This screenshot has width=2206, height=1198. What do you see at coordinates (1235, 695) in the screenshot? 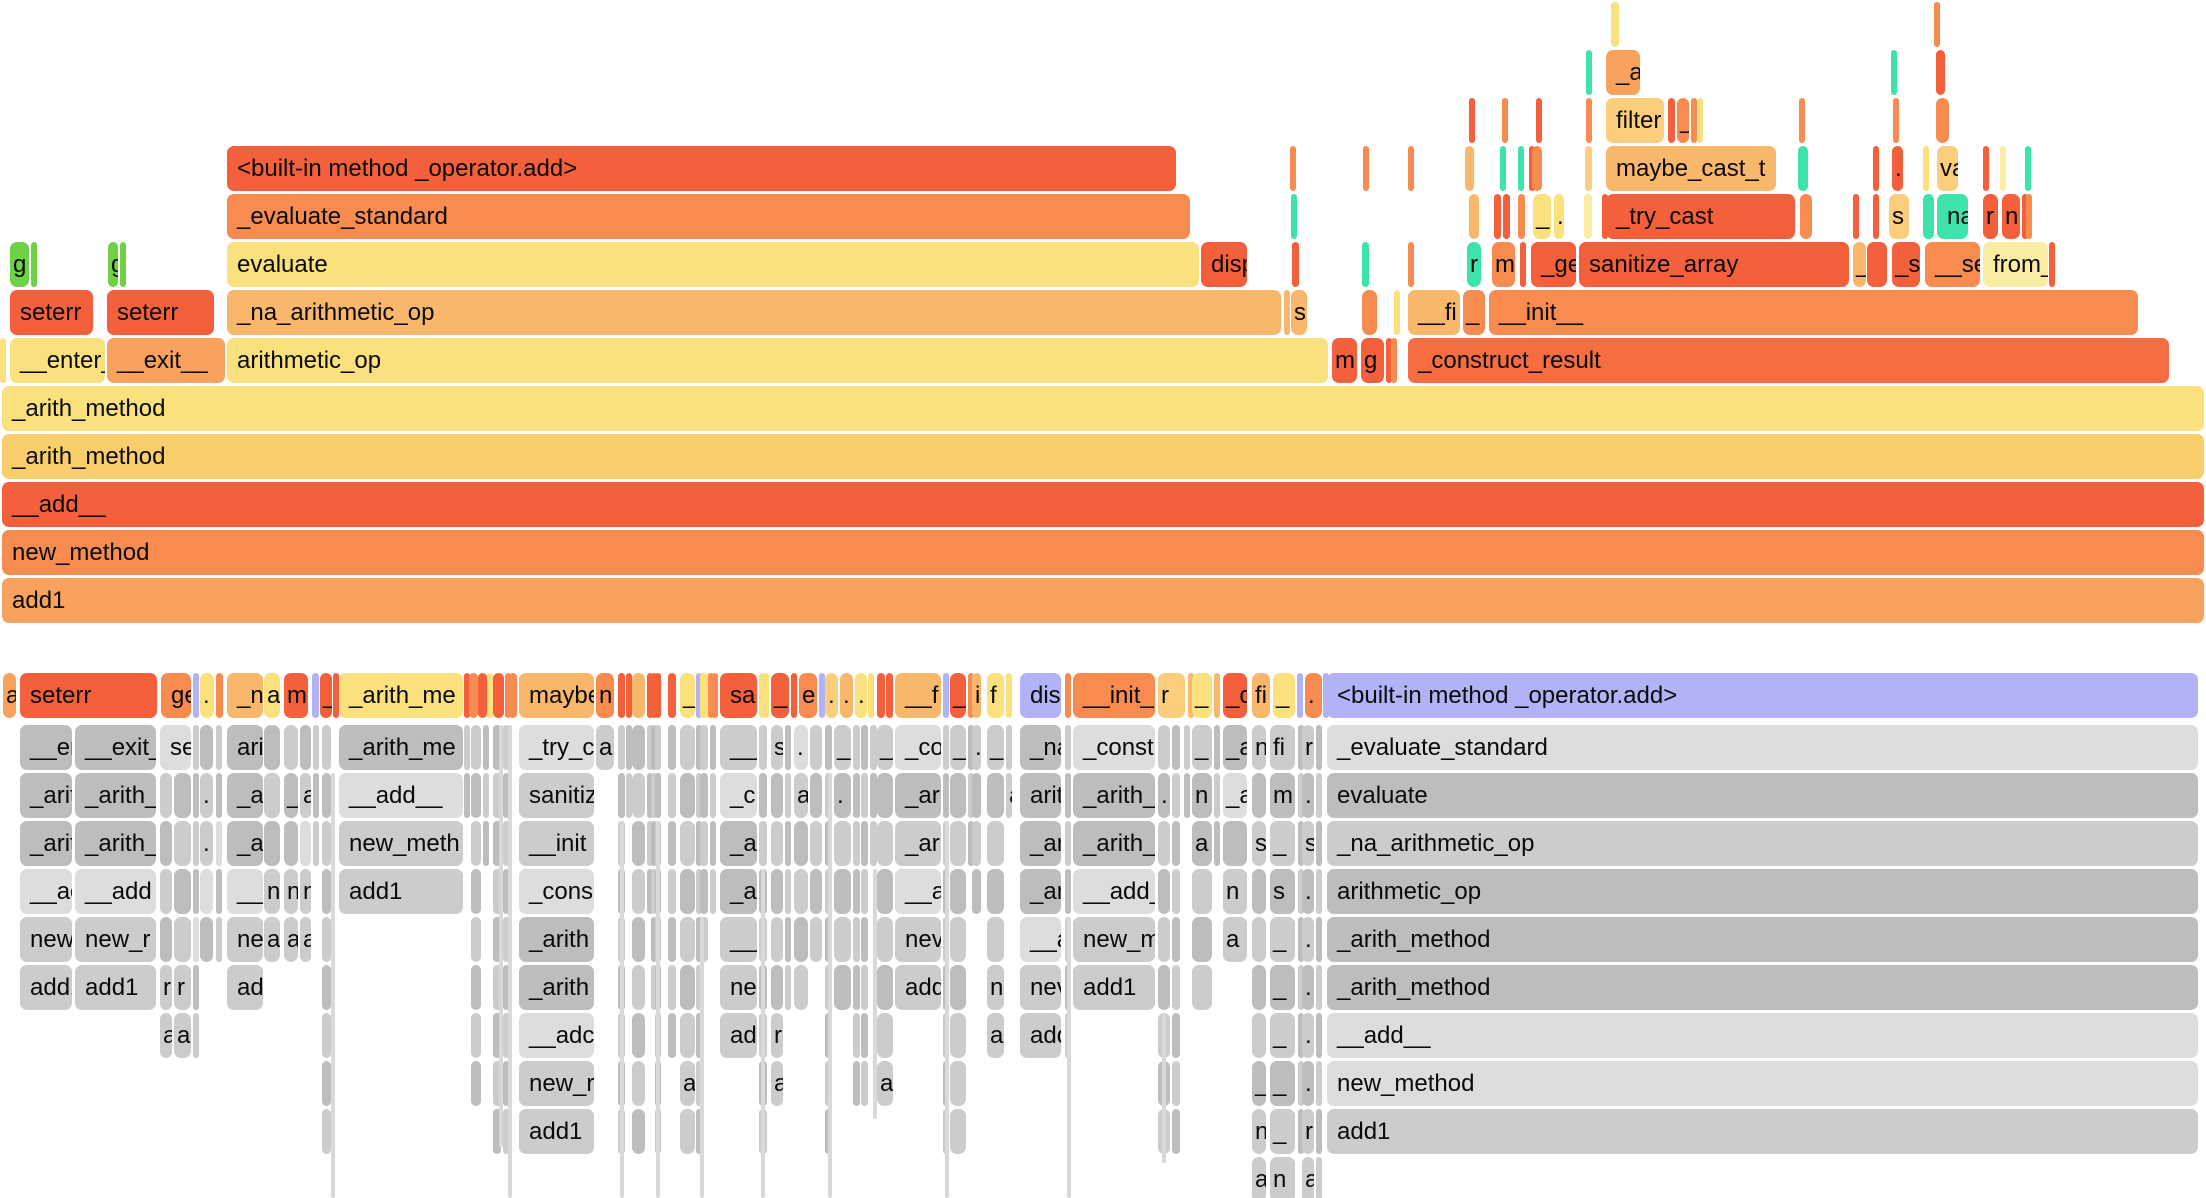
I see `caller-root-frame: _c` at bounding box center [1235, 695].